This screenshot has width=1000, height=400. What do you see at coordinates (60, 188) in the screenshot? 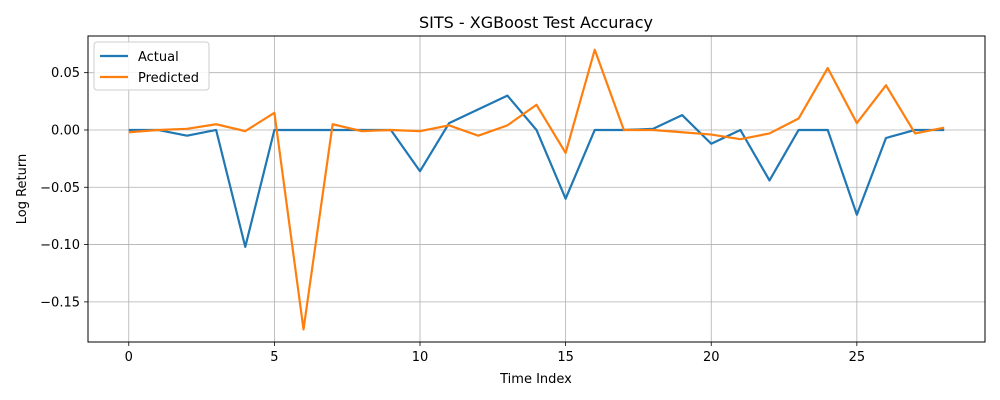
I see `y-tick-label: −0.05` at bounding box center [60, 188].